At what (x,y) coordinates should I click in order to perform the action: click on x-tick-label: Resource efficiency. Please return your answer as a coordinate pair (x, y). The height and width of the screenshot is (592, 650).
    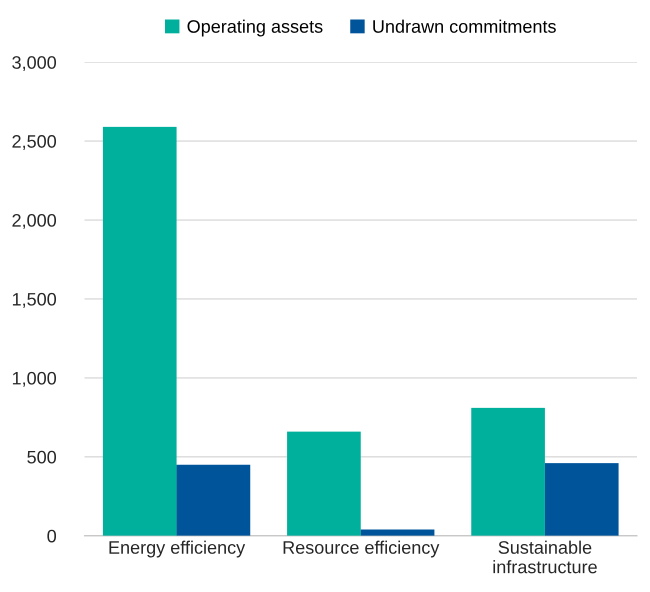
    Looking at the image, I should click on (362, 549).